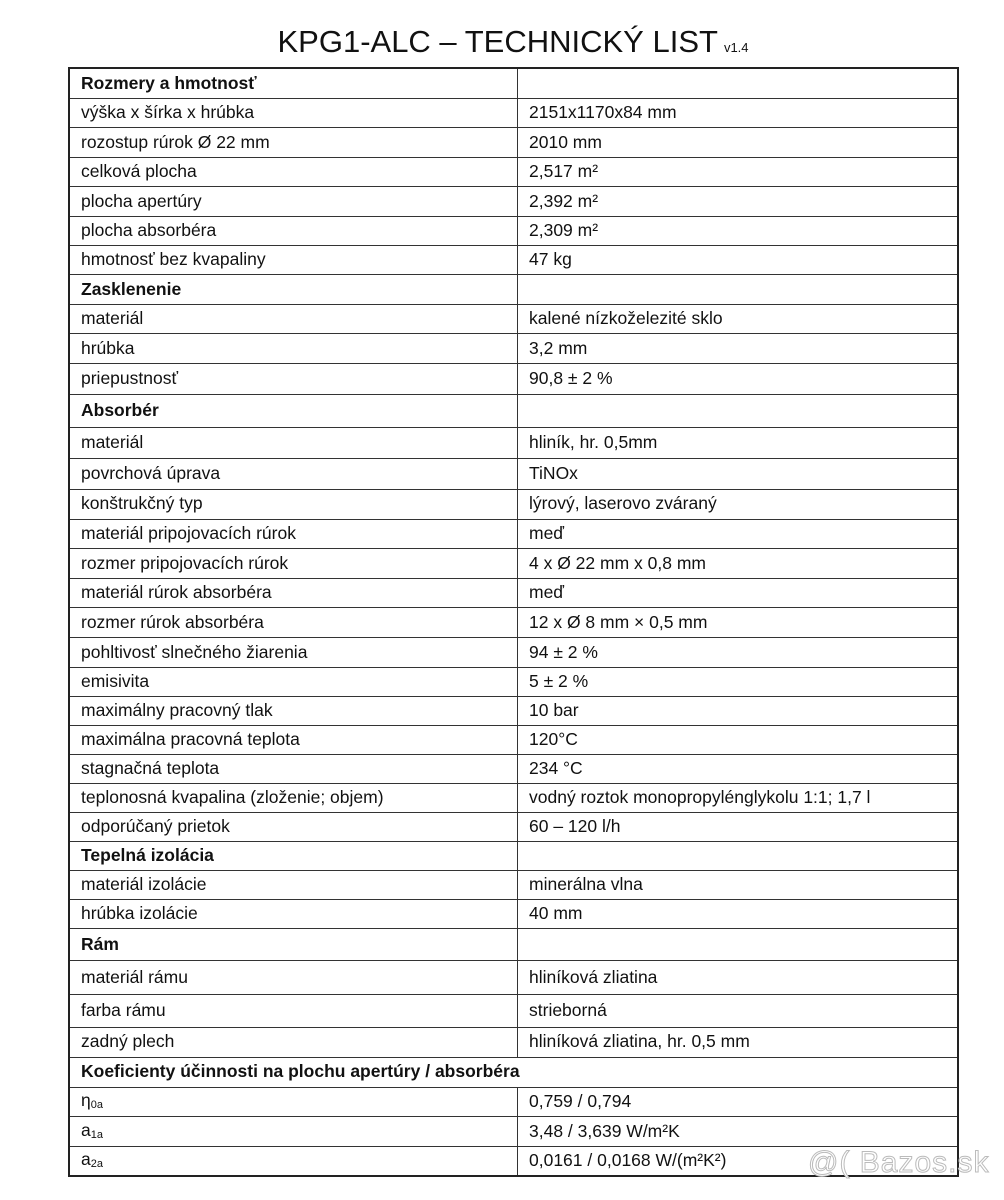 Image resolution: width=1004 pixels, height=1200 pixels. What do you see at coordinates (738, 442) in the screenshot?
I see `row-value: hliník, hr. 0,5mm` at bounding box center [738, 442].